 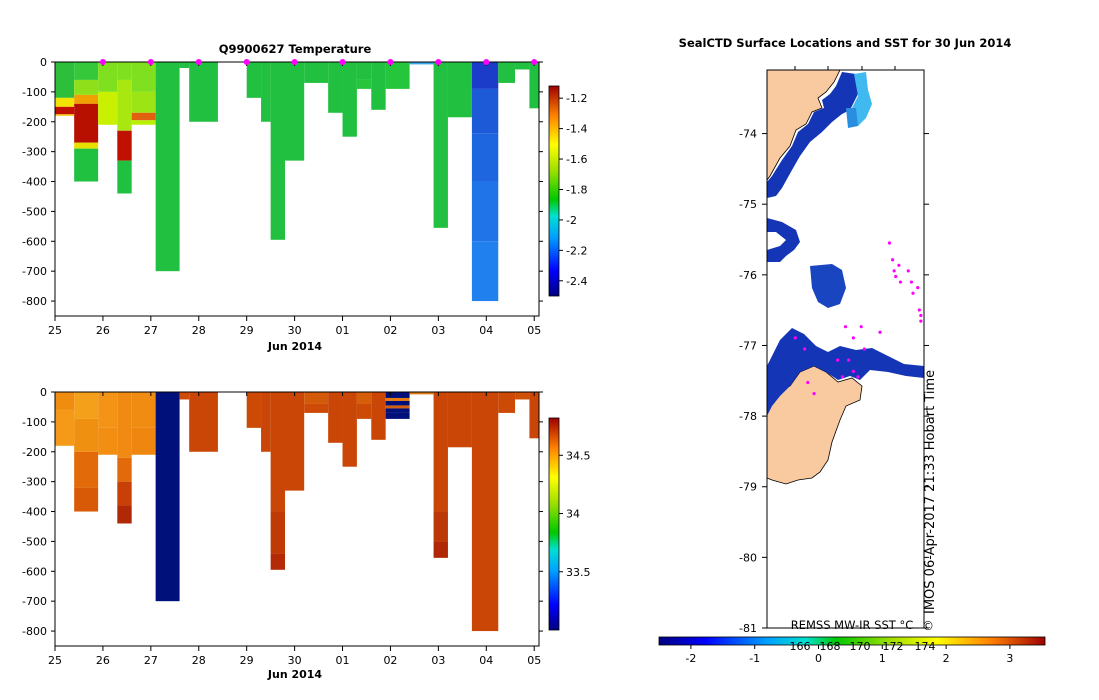 I want to click on colorbar-tick-label: 34.5, so click(x=578, y=455).